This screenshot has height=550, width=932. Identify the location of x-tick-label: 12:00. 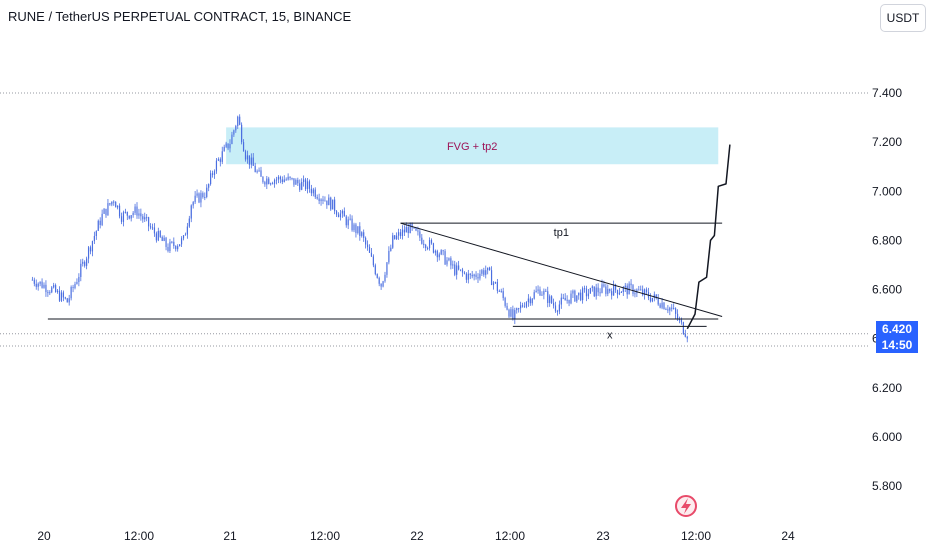
(696, 536).